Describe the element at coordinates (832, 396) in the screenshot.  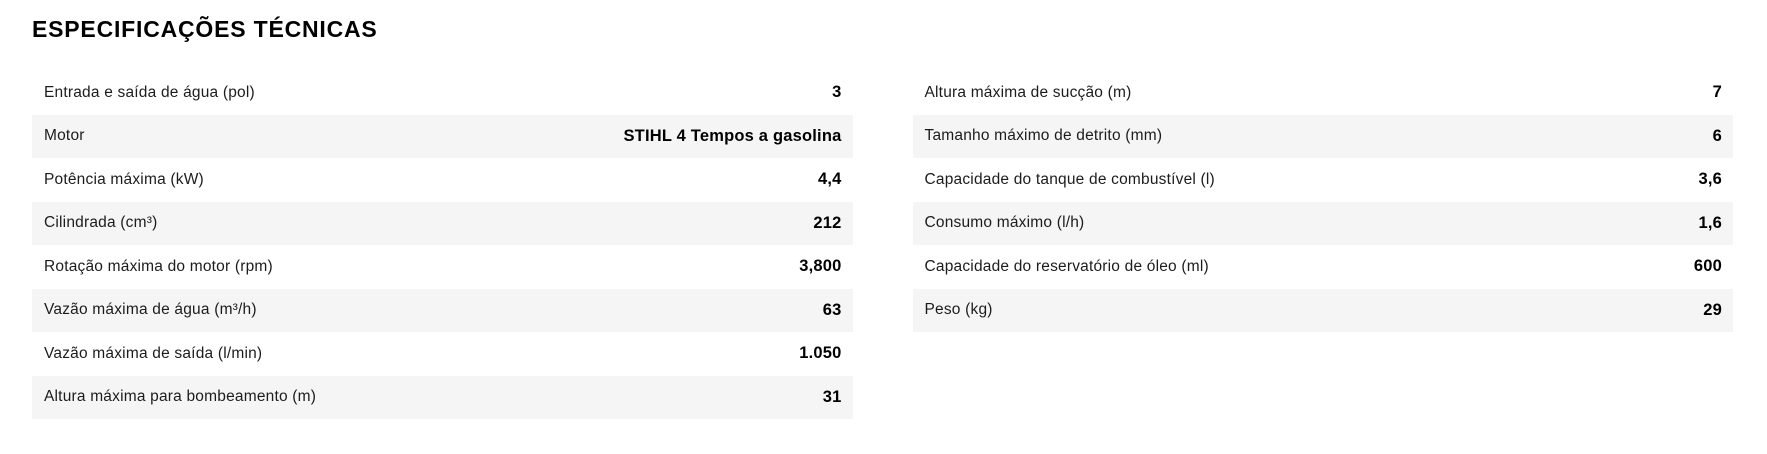
I see `spec-value: 31` at that location.